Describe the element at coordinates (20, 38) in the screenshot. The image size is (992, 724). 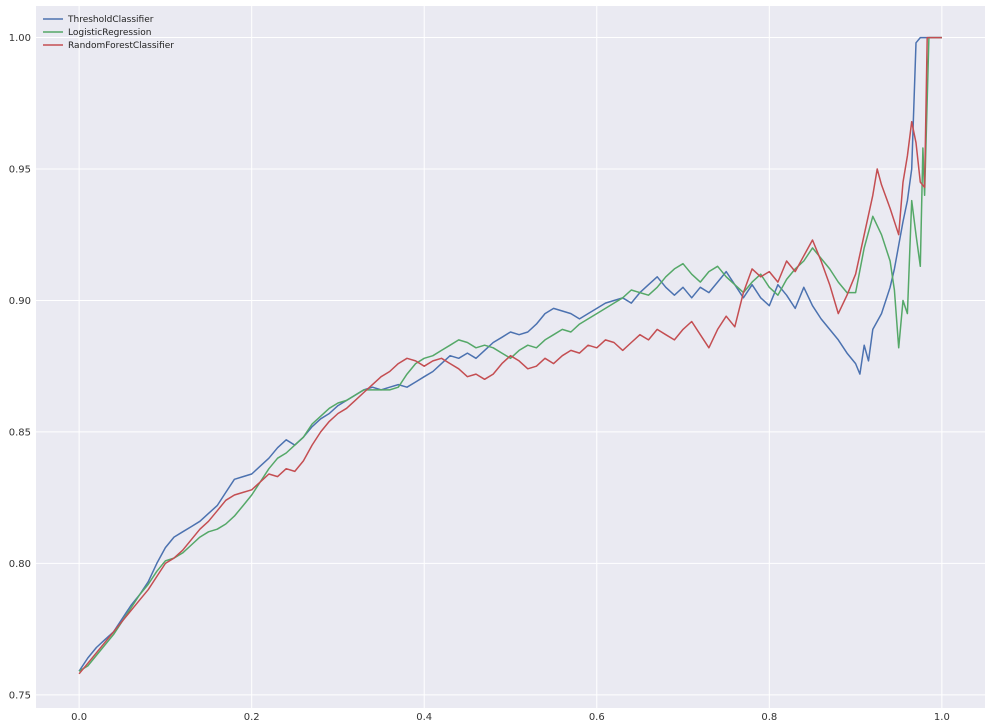
I see `y-tick-label: 1.00` at that location.